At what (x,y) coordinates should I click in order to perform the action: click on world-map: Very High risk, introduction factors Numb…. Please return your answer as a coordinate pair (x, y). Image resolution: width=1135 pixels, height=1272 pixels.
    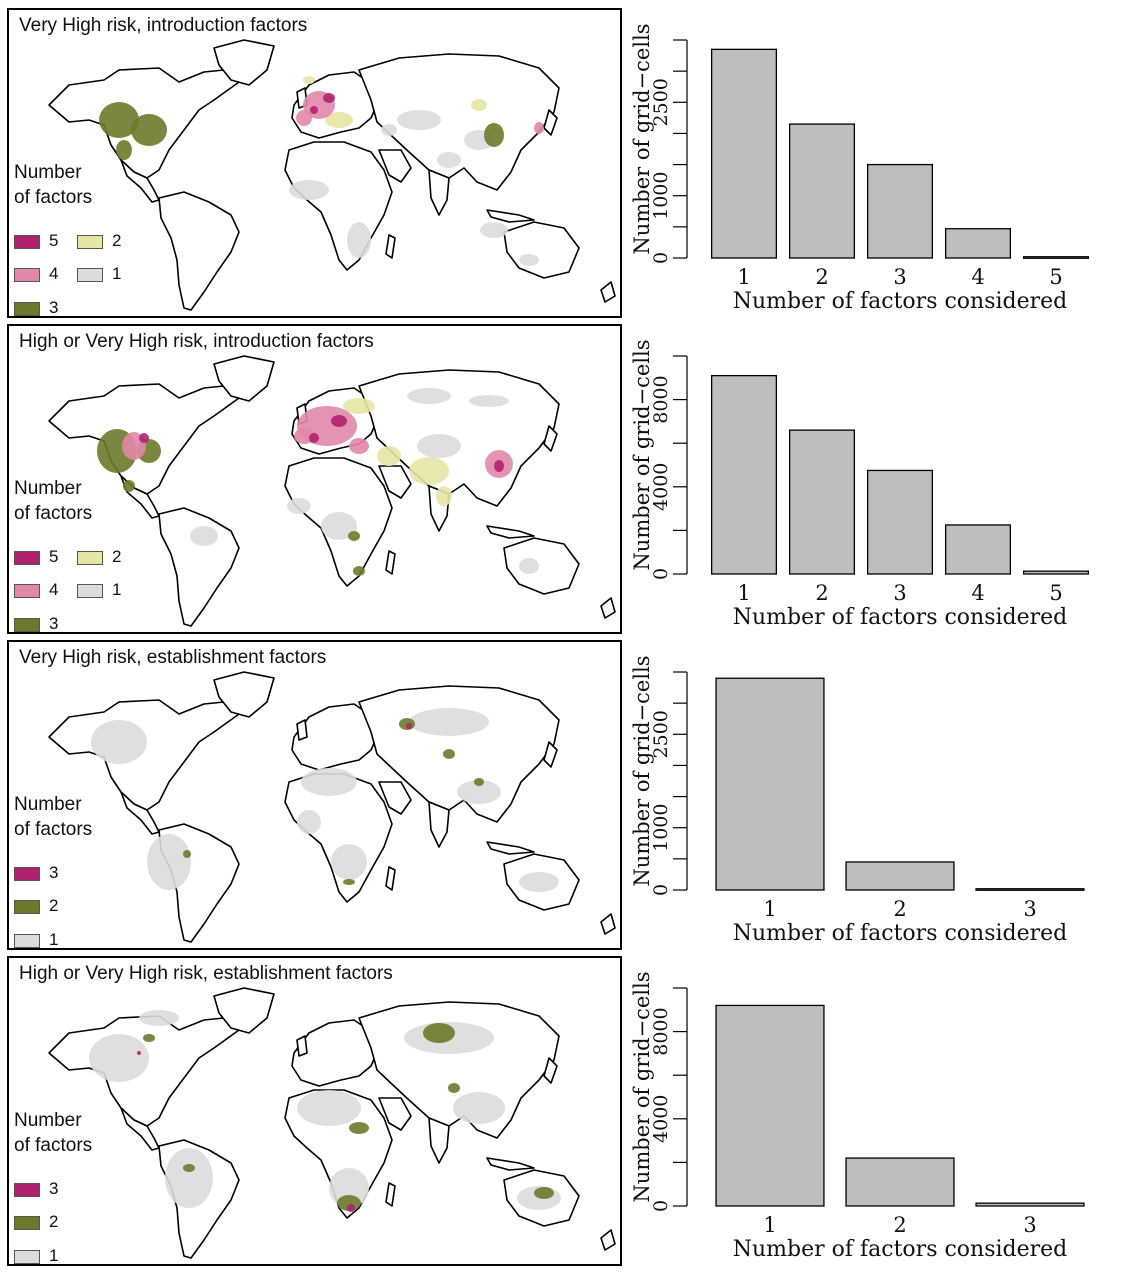
    Looking at the image, I should click on (314, 163).